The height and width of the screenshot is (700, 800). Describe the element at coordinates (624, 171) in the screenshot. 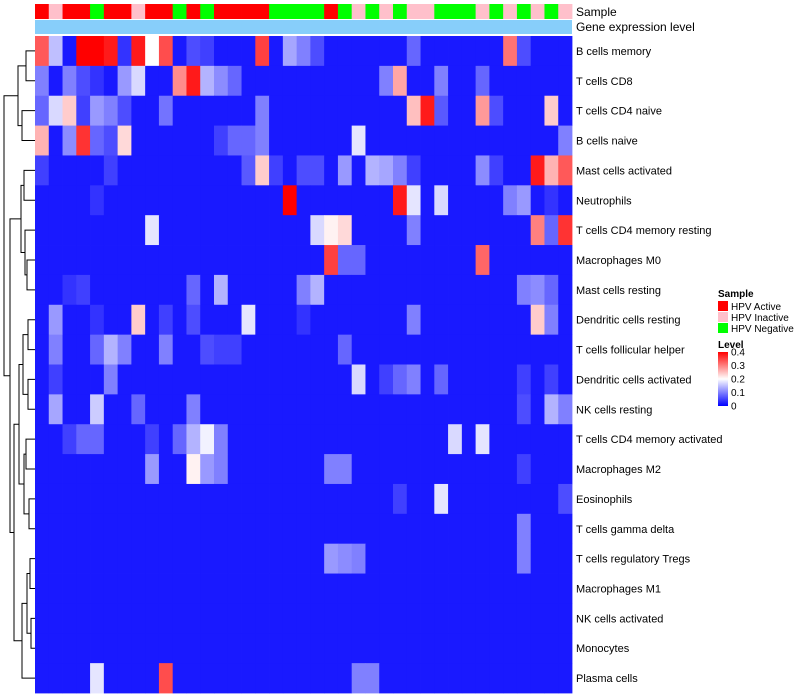

I see `row-label: Mast cells activated` at that location.